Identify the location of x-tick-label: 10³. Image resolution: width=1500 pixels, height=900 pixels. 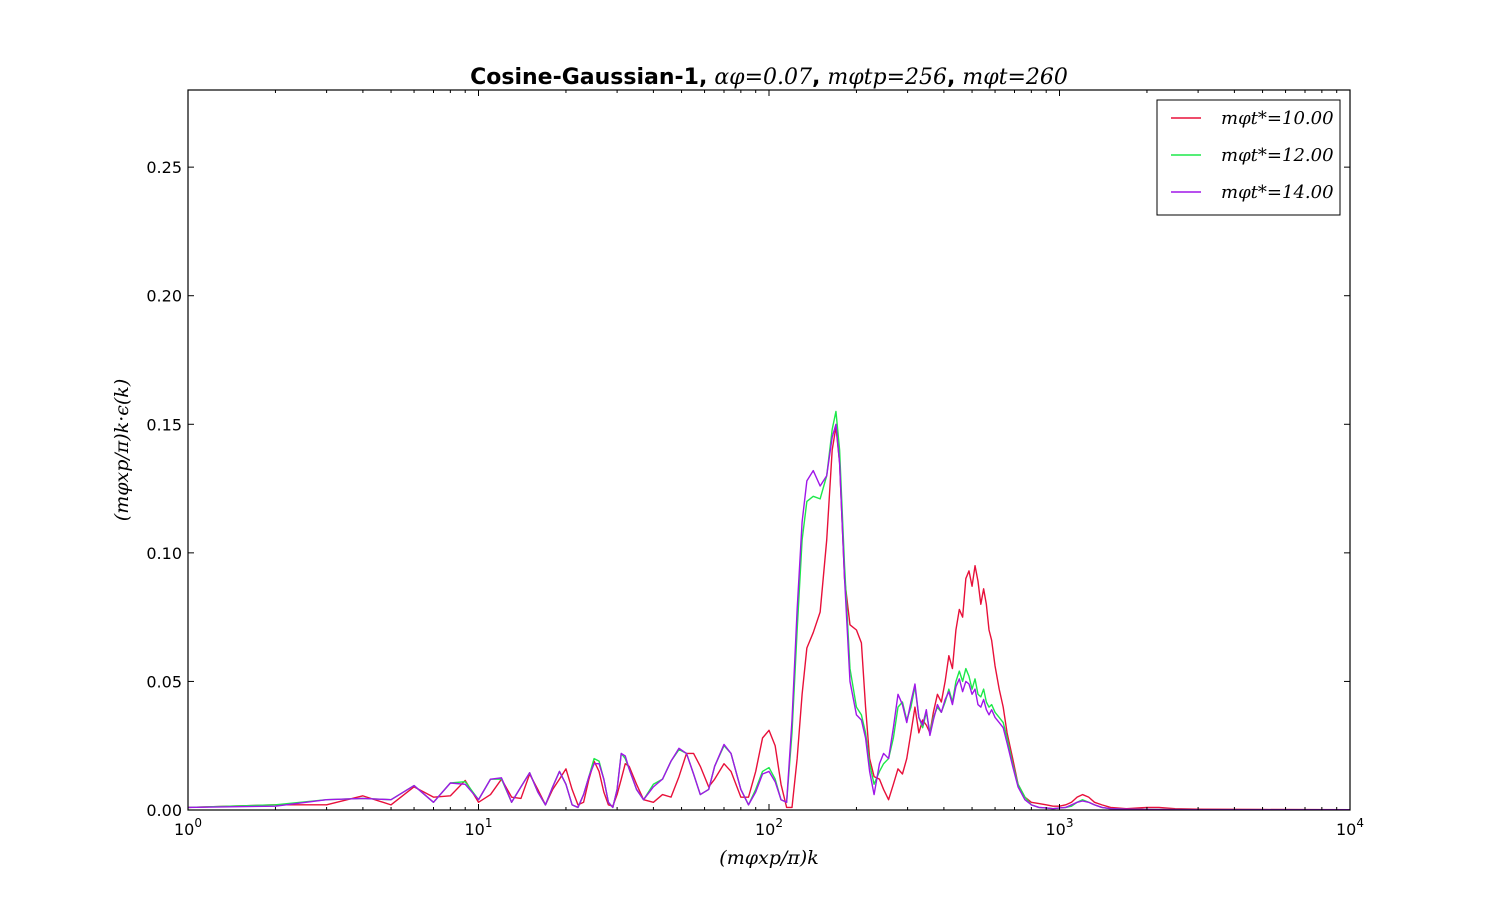
(1060, 827).